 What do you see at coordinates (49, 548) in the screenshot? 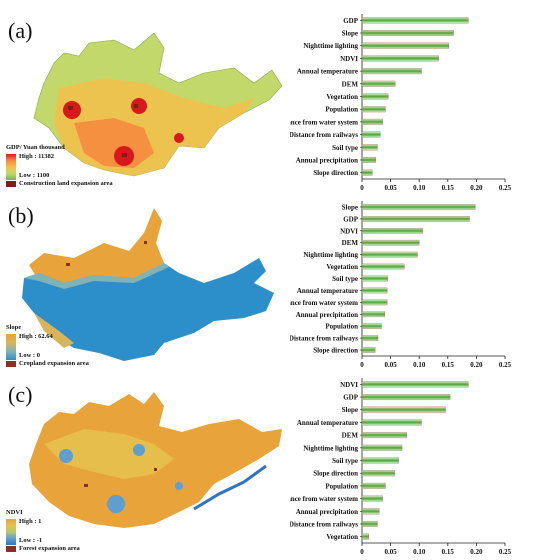
I see `legend-expansion: Forest expansion area` at bounding box center [49, 548].